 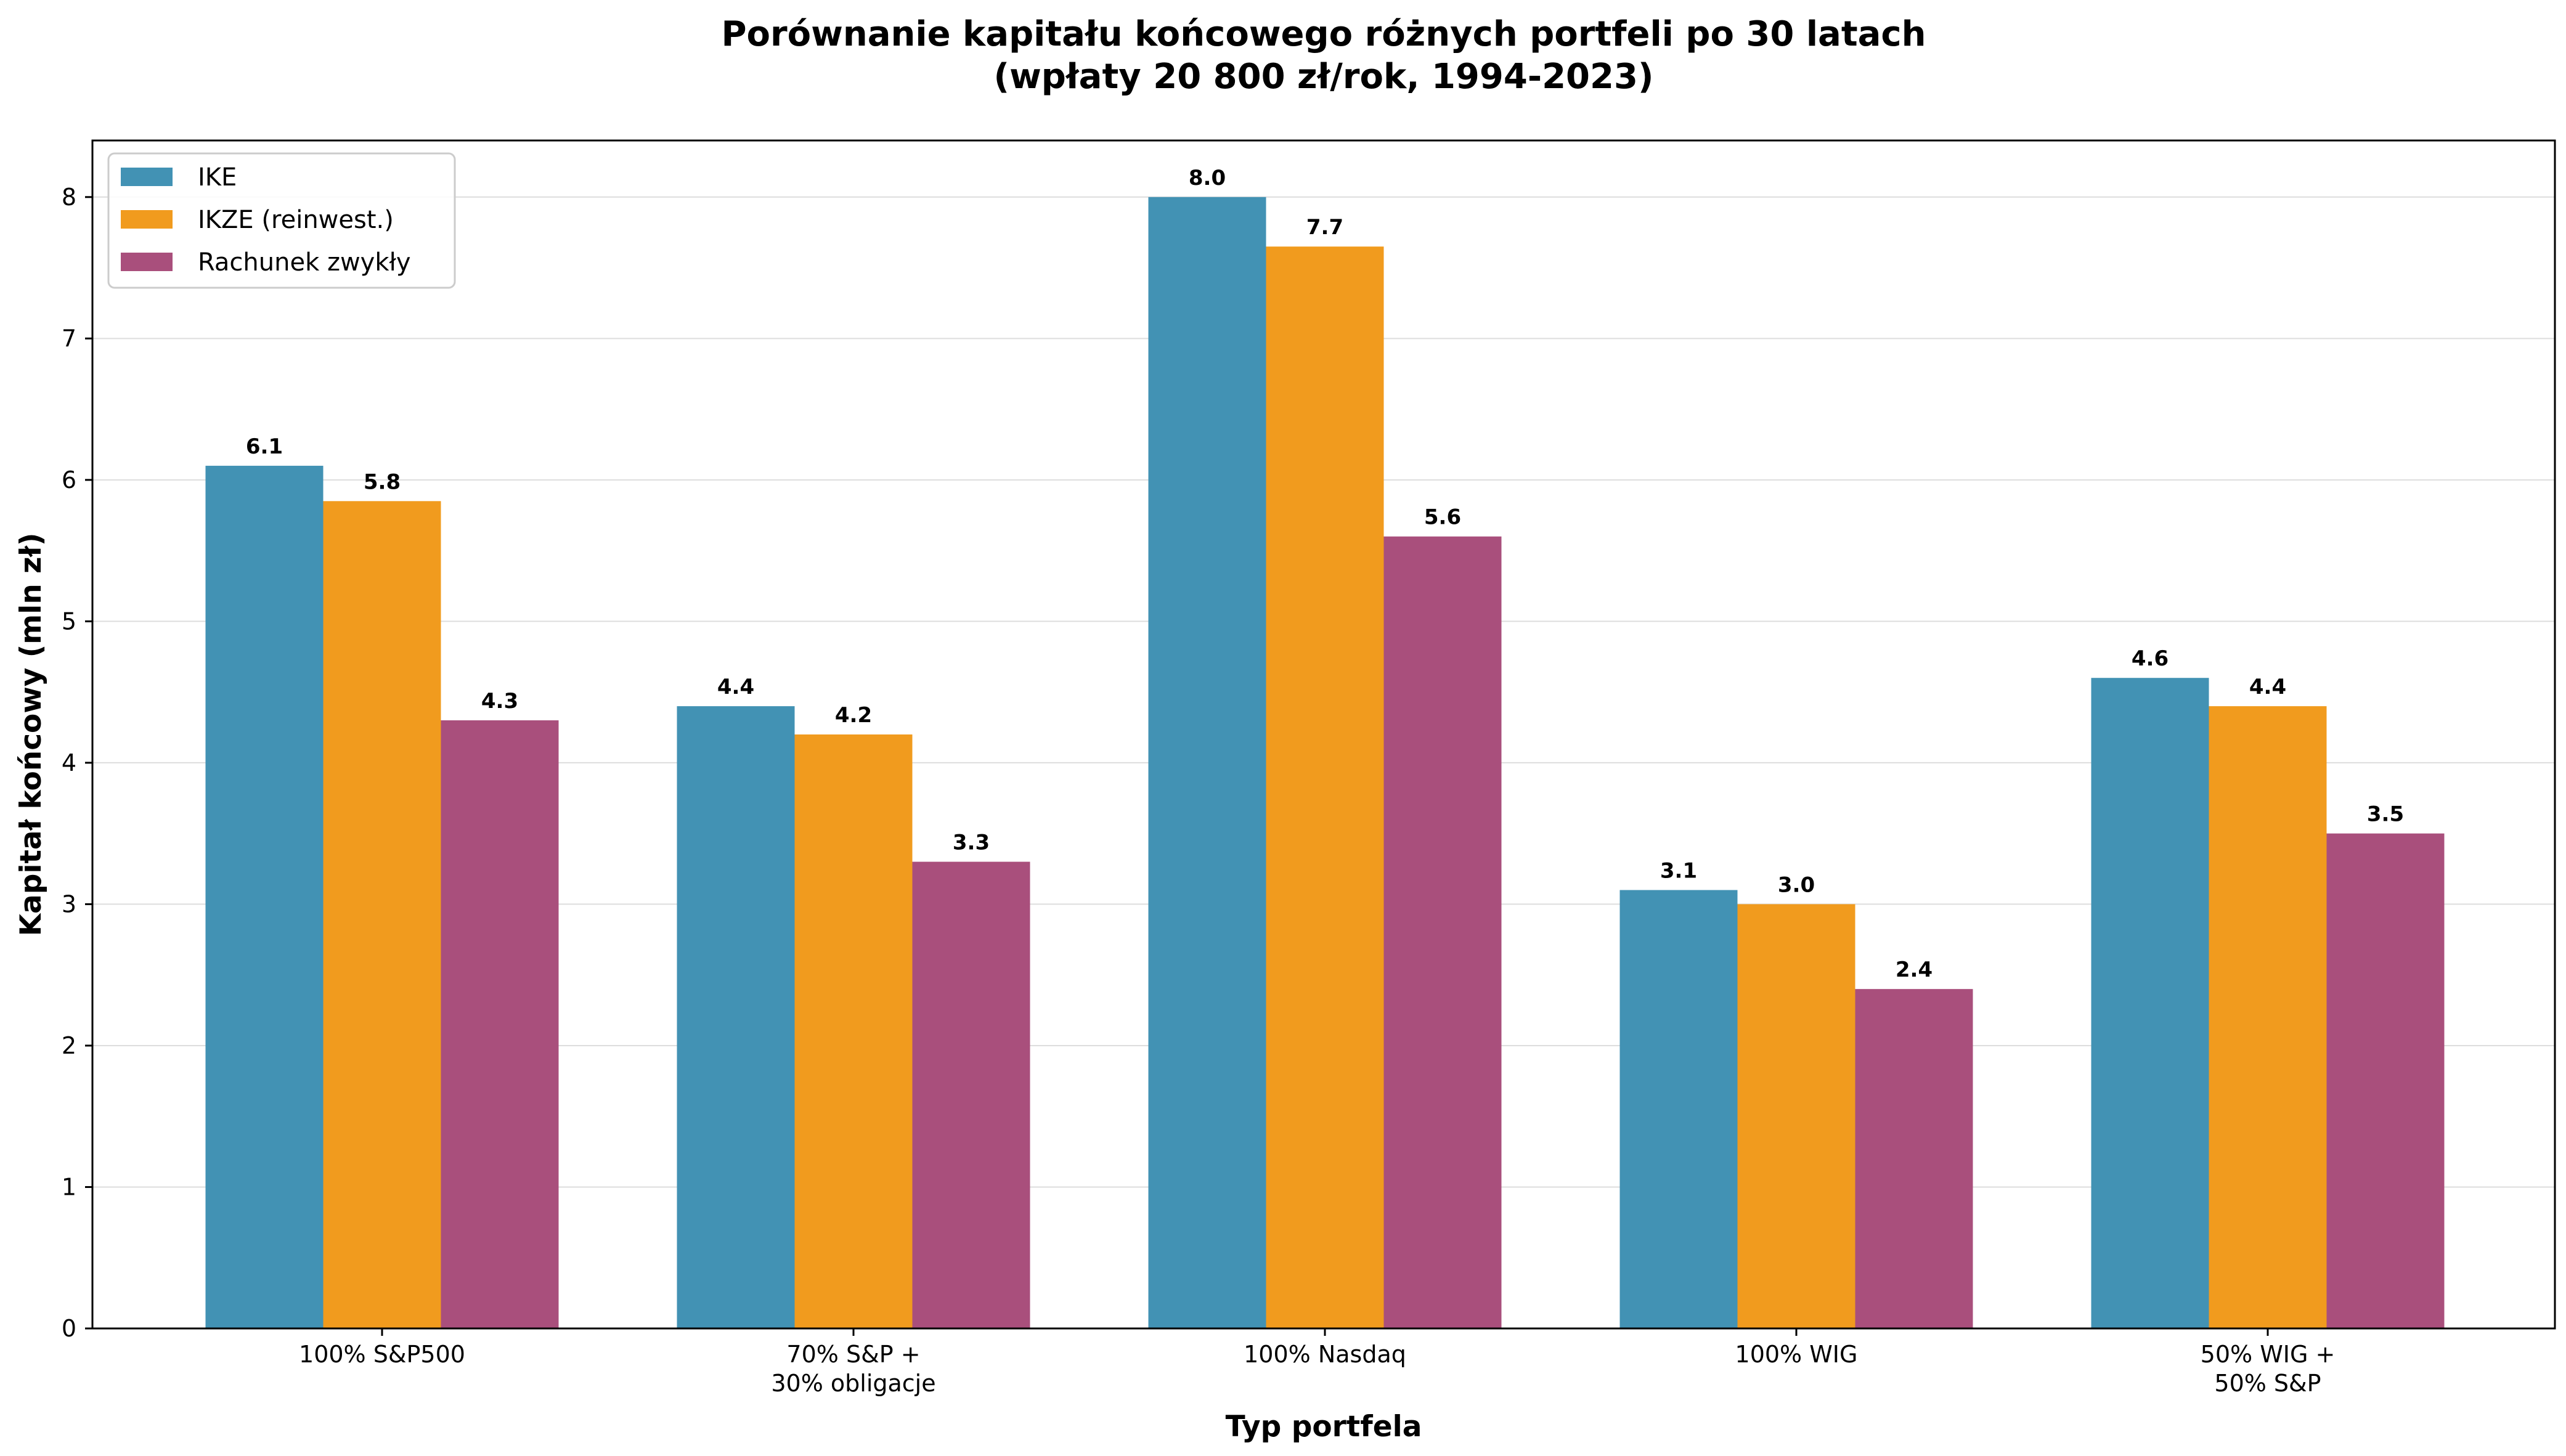 I want to click on x-tick-label: 100% WIG, so click(x=1796, y=1354).